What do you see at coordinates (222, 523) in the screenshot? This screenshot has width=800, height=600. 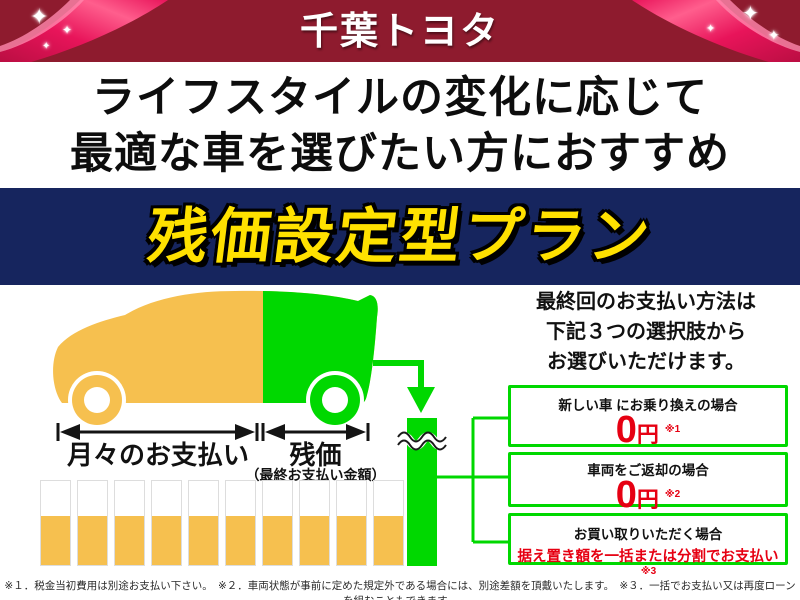 I see `payment-bars` at bounding box center [222, 523].